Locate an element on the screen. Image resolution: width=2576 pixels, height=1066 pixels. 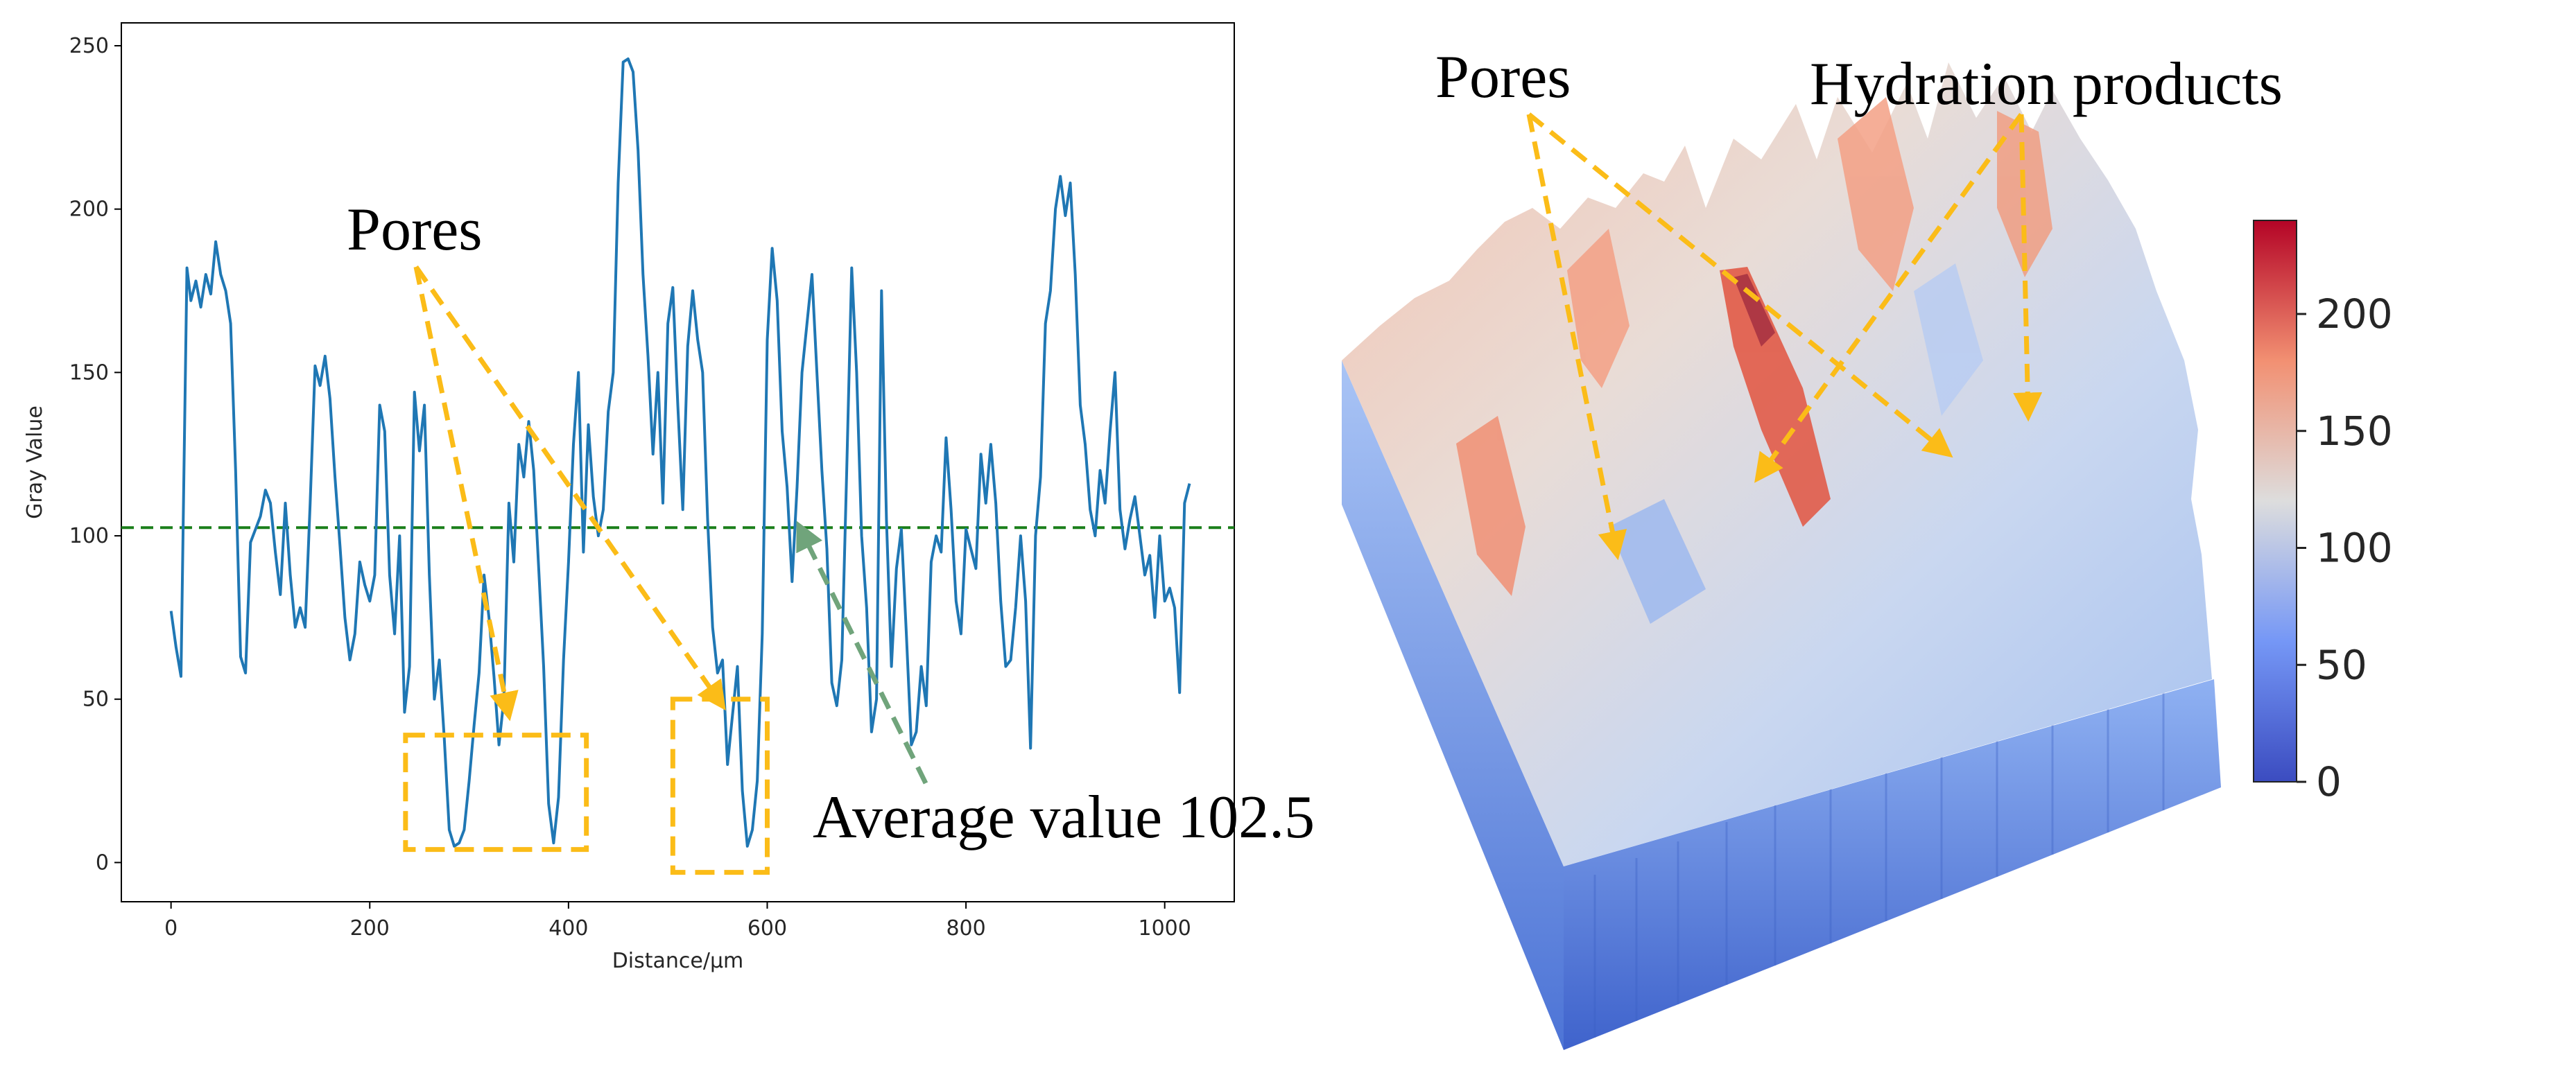
x-tick-label: 0 is located at coordinates (171, 928).